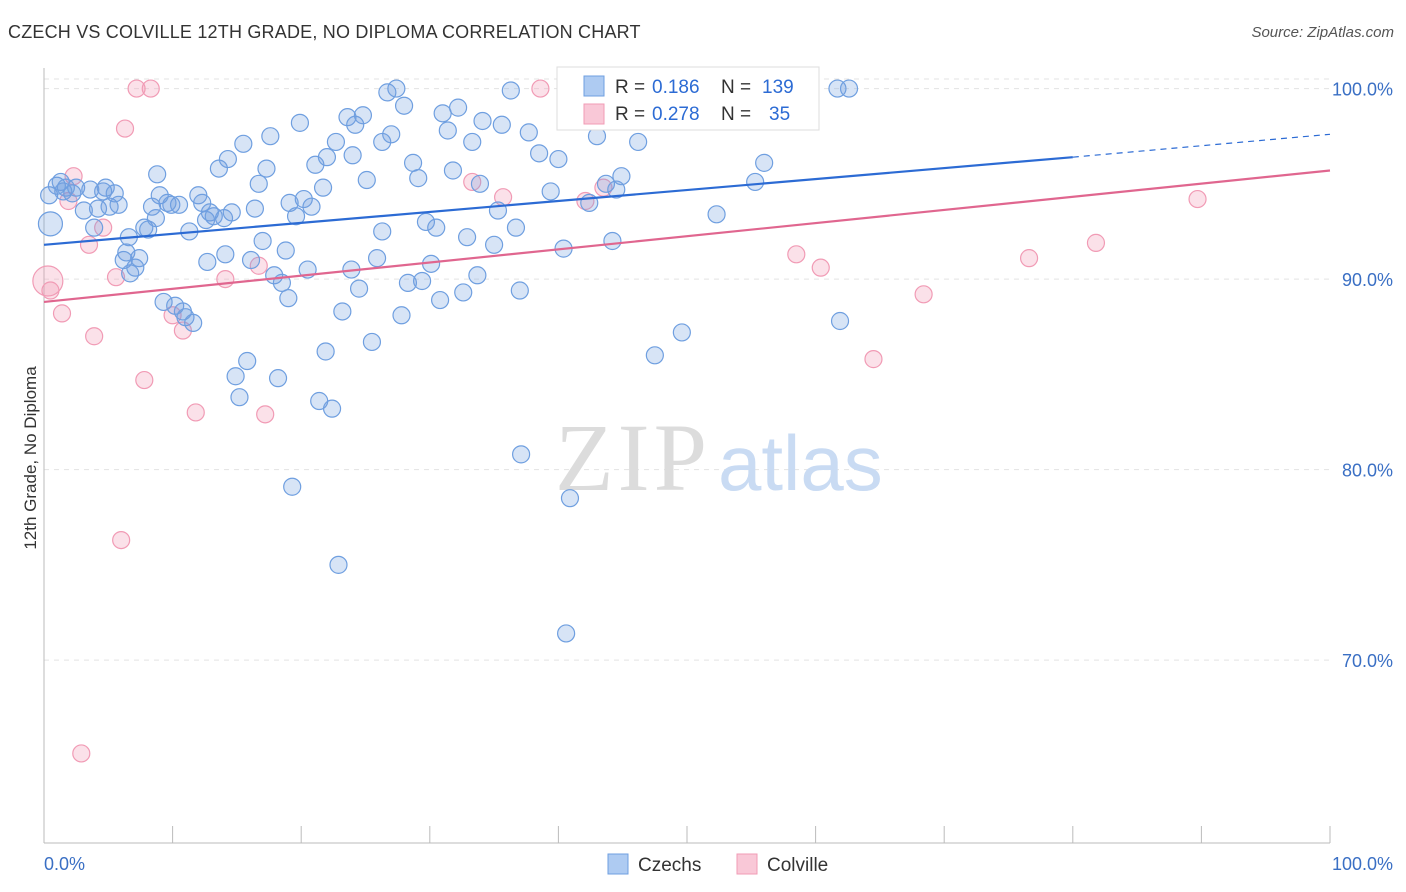 This screenshot has width=1406, height=892. Describe the element at coordinates (1362, 864) in the screenshot. I see `x-tick-label-1: 100.0%` at that location.